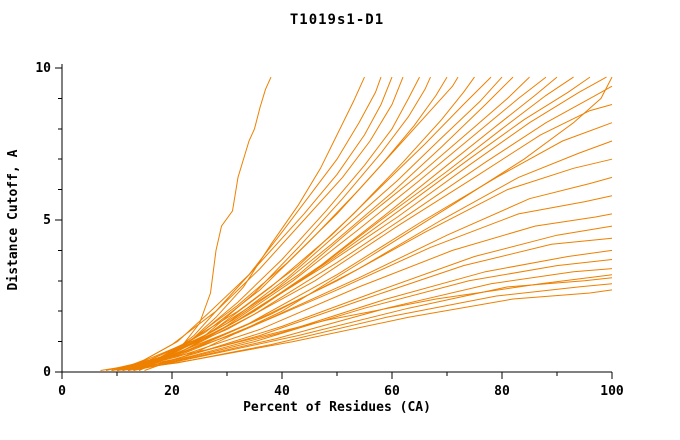  Describe the element at coordinates (392, 391) in the screenshot. I see `x-tick-label: 60` at that location.